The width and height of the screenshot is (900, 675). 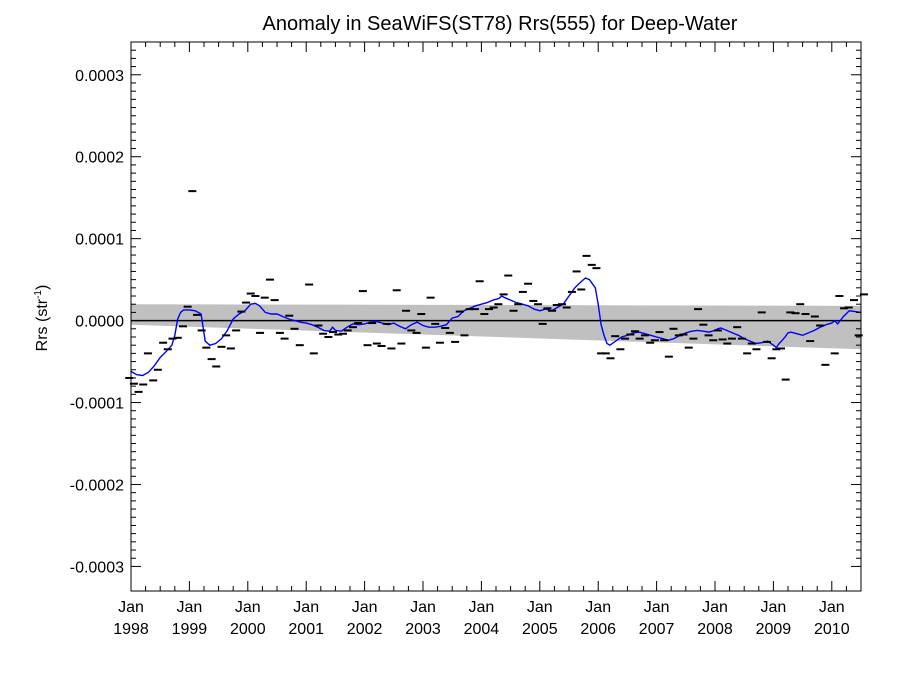 I want to click on x-tick-year-1: 1999, so click(x=190, y=629).